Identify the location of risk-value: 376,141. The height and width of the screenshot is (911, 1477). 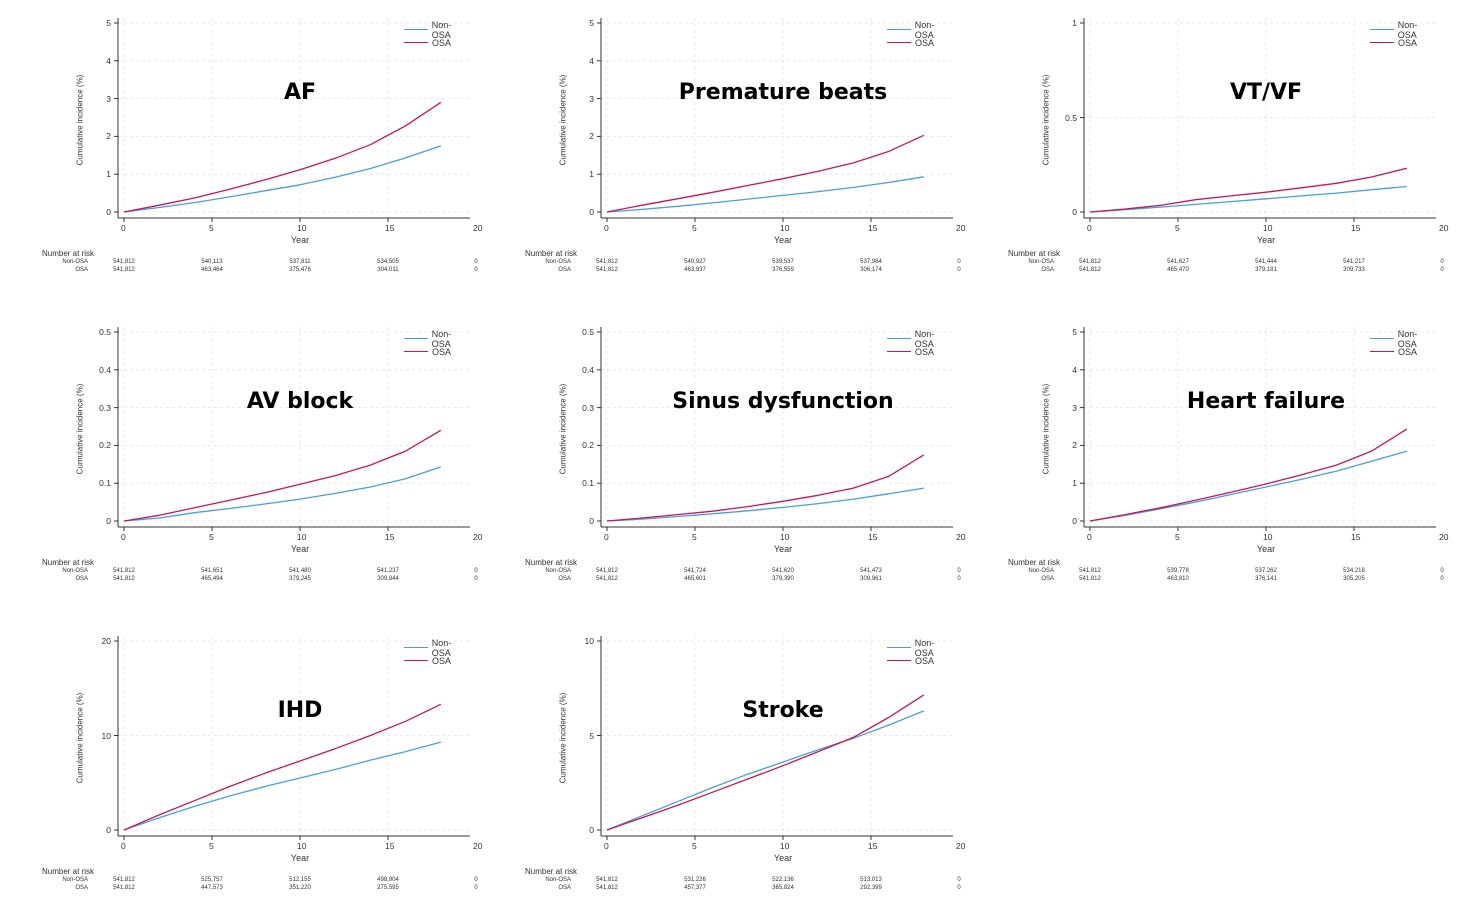
(1266, 579).